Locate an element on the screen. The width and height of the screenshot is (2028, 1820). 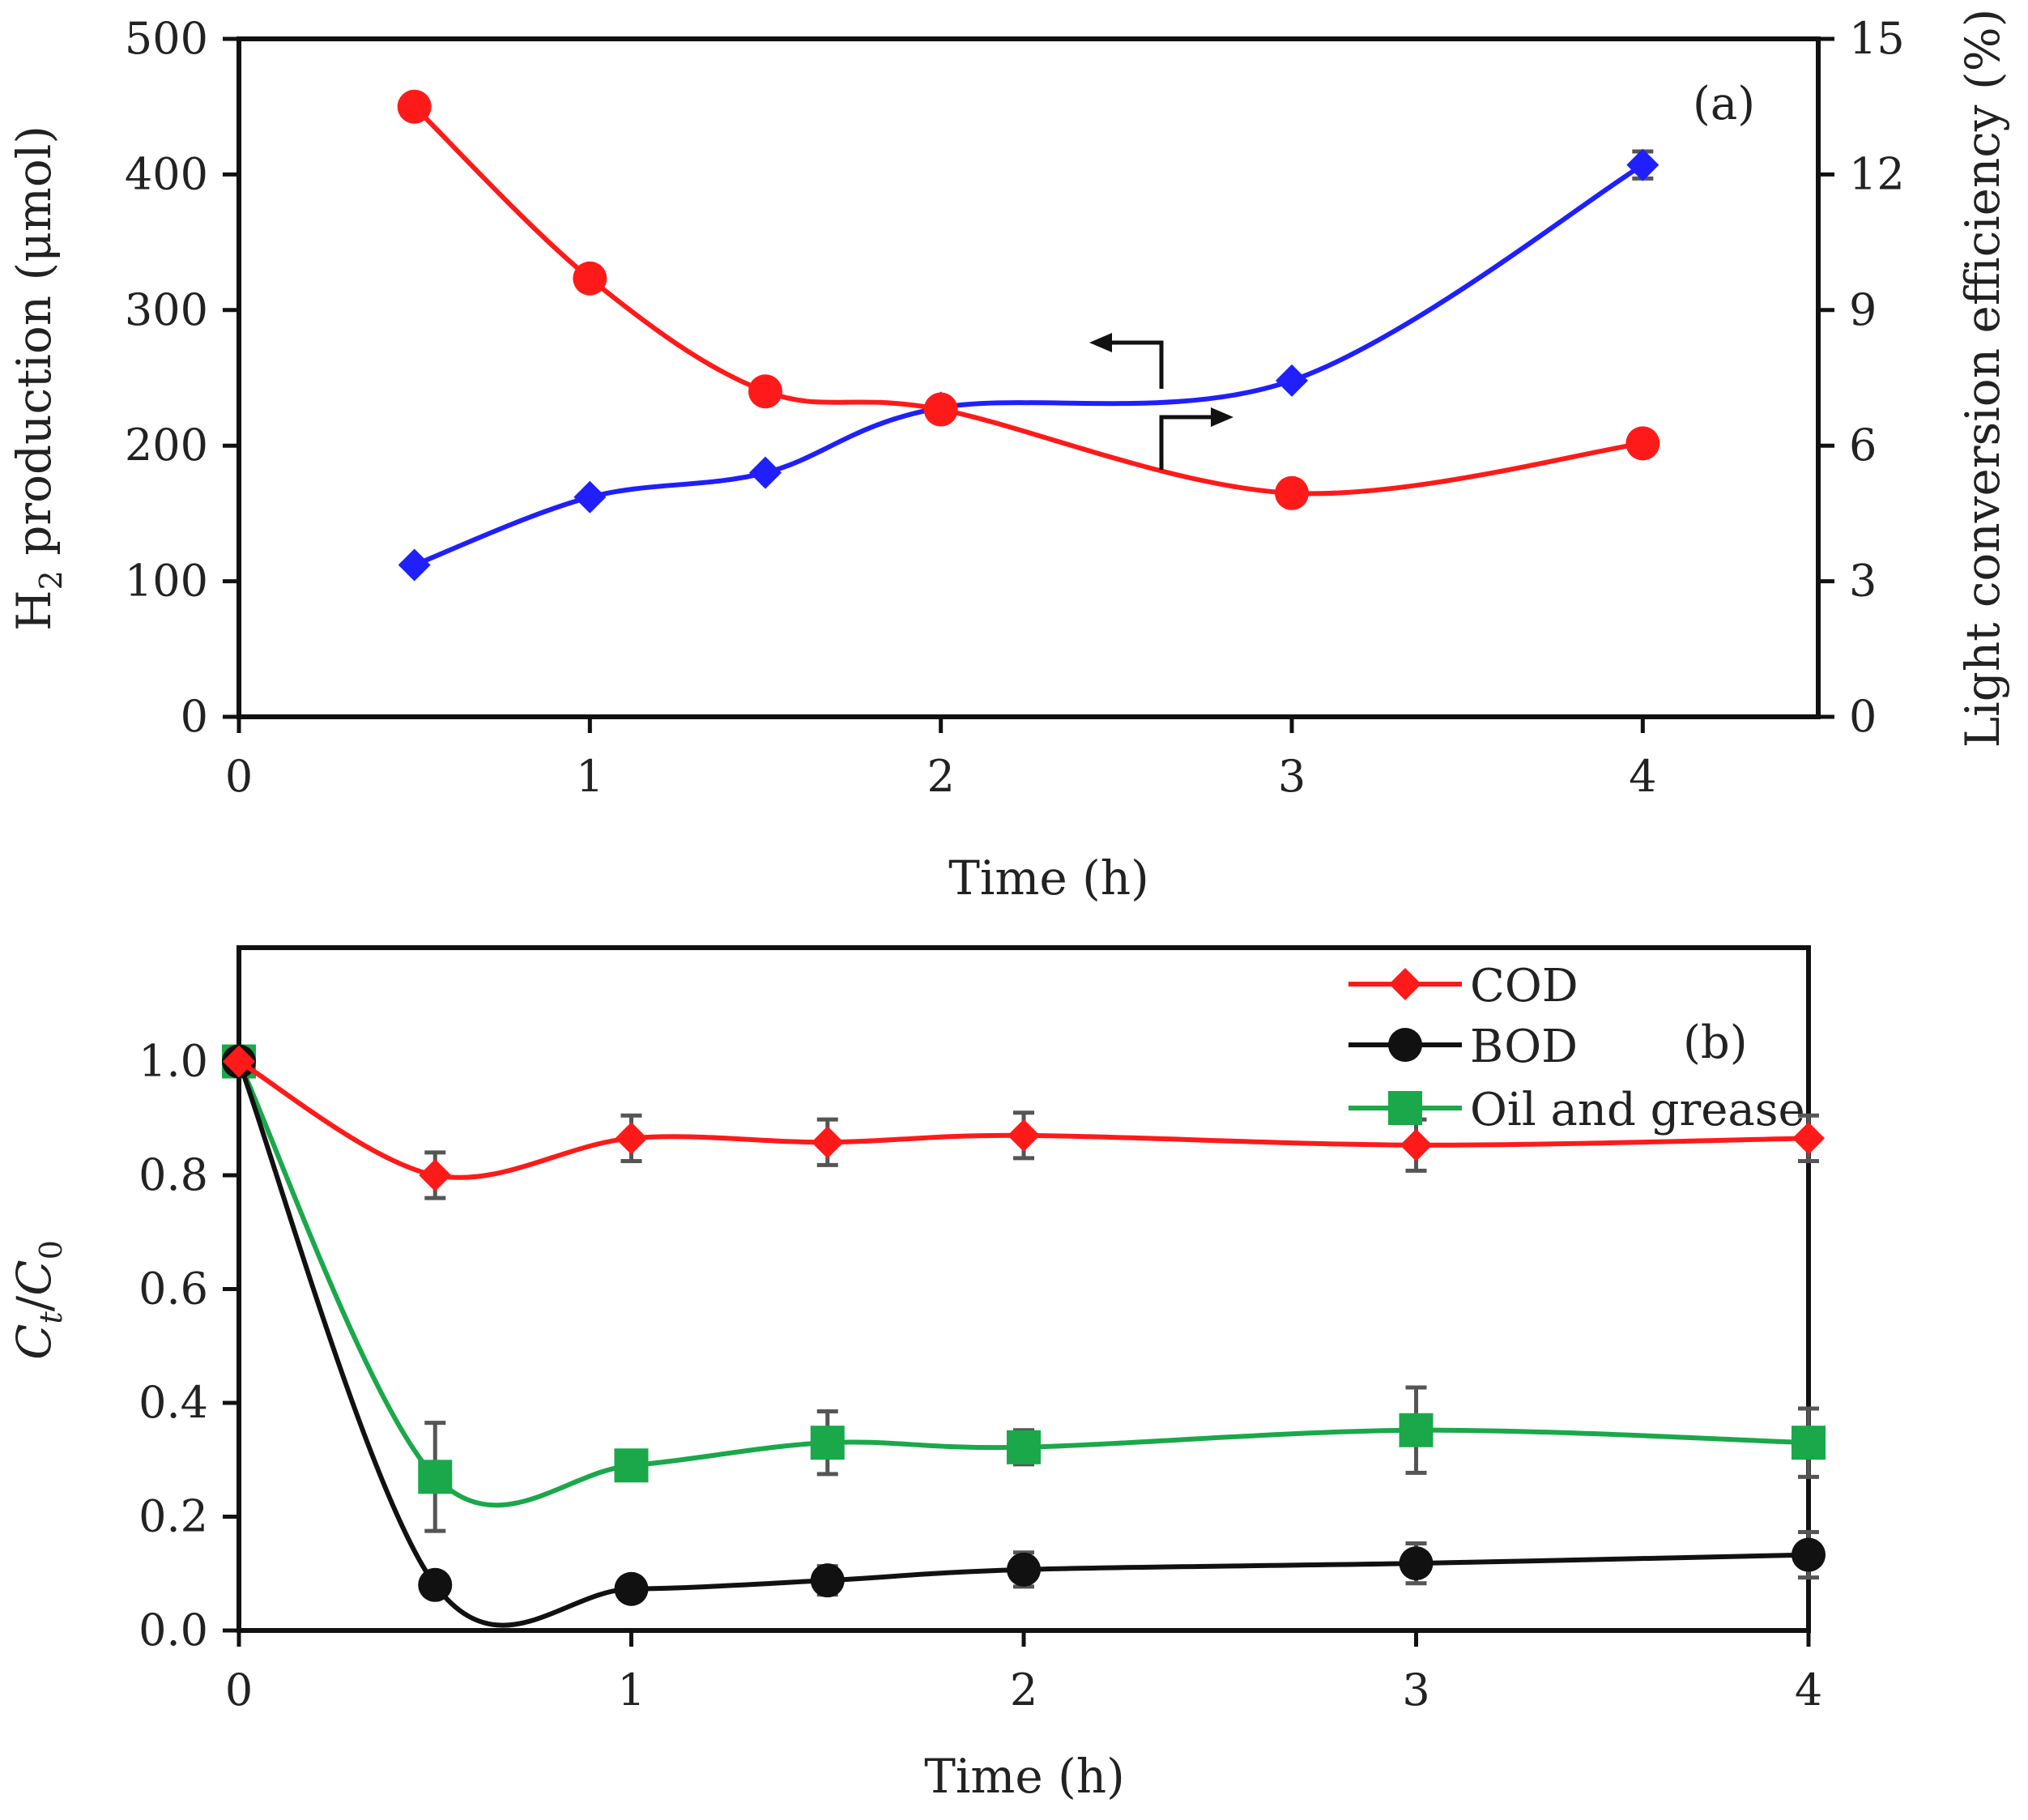
y-label-subscript: 2 is located at coordinates (51, 580).